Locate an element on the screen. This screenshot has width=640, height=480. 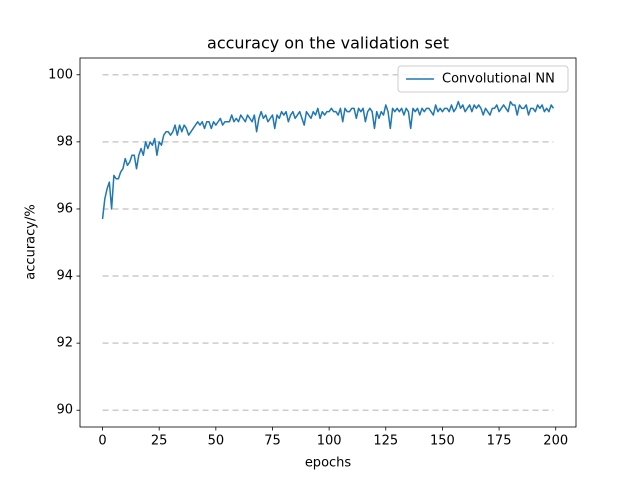
x-tick-label: 75 is located at coordinates (272, 441).